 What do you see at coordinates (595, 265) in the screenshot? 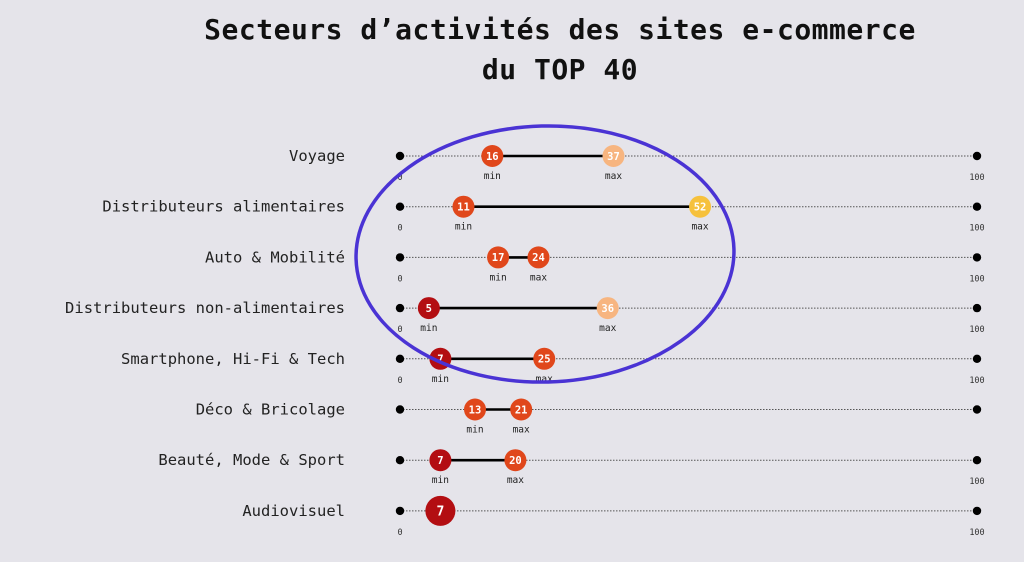
I see `row-2: Auto & Mobilité 0 100 17 min 24 max` at bounding box center [595, 265].